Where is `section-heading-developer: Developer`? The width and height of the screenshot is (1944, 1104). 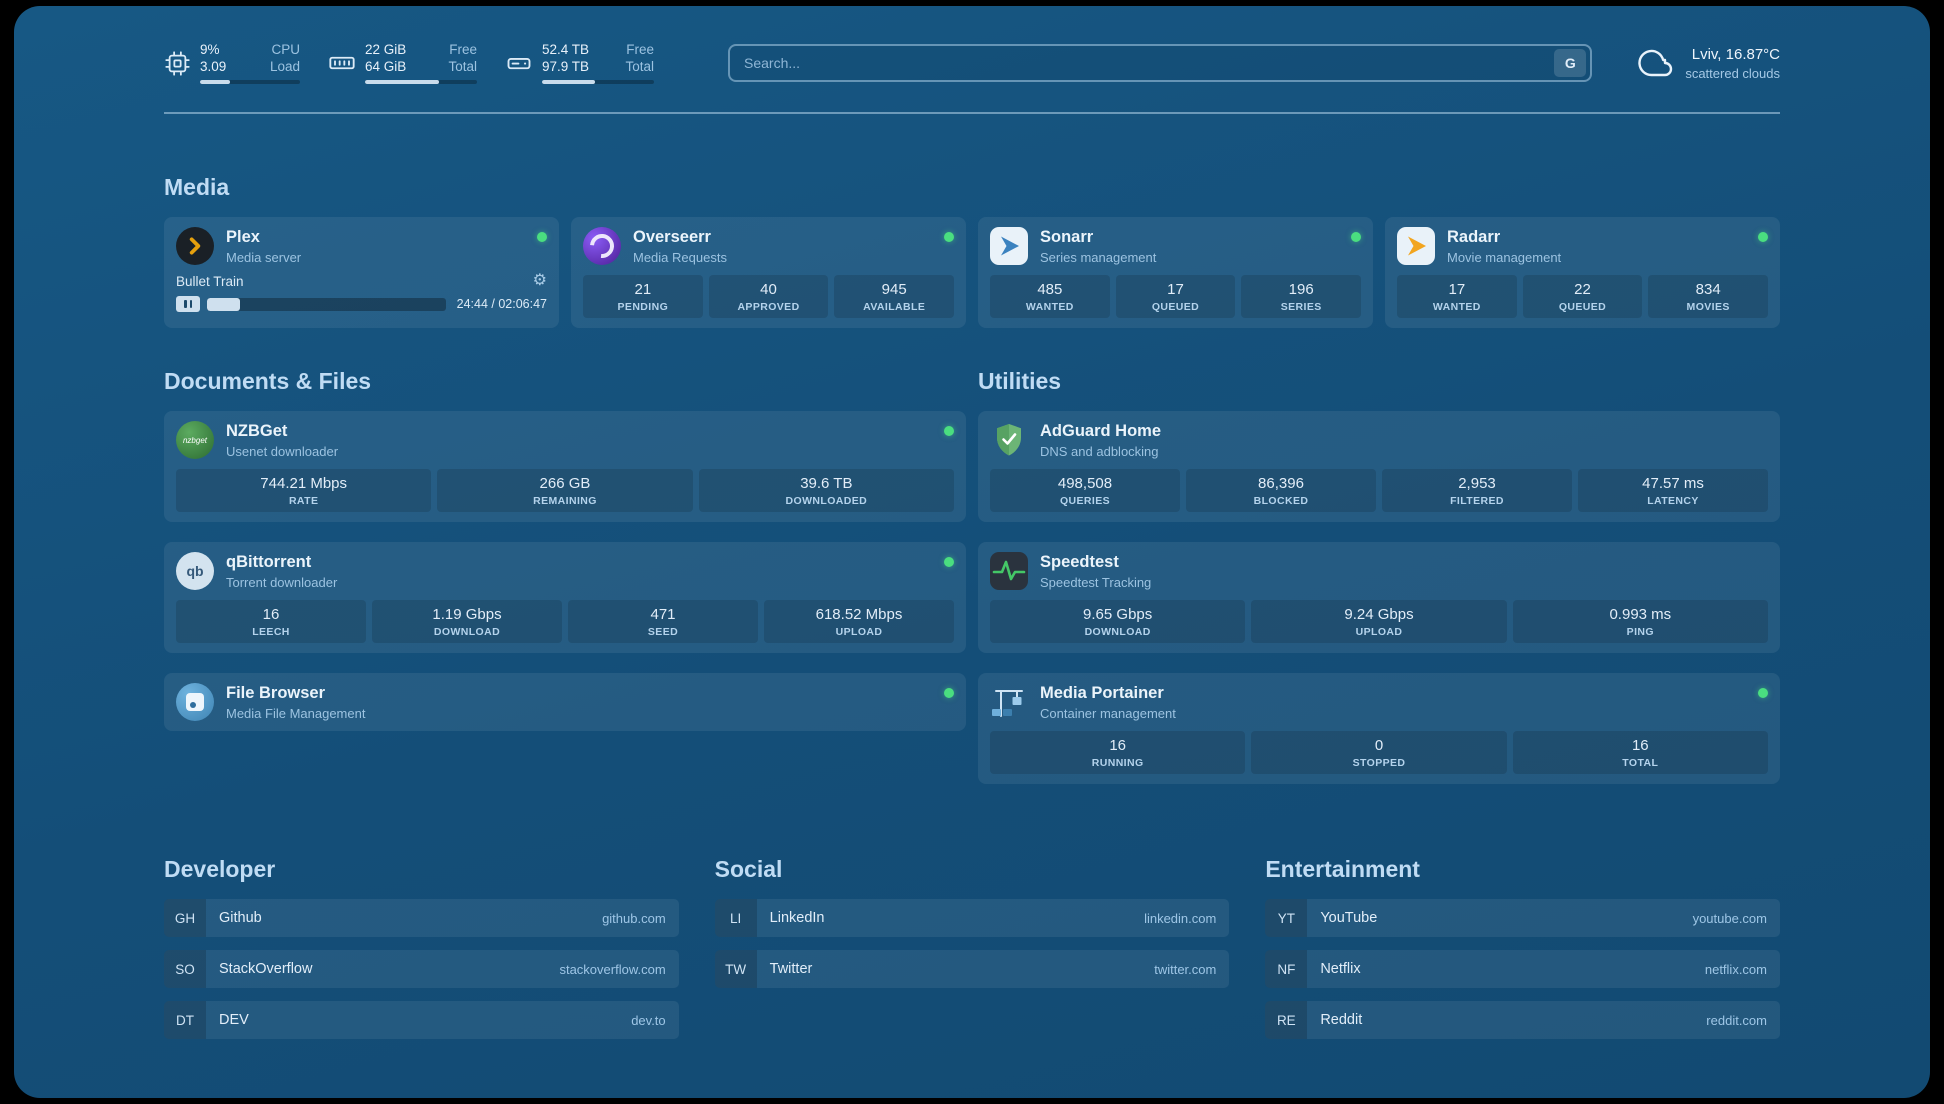
section-heading-developer: Developer is located at coordinates (220, 869).